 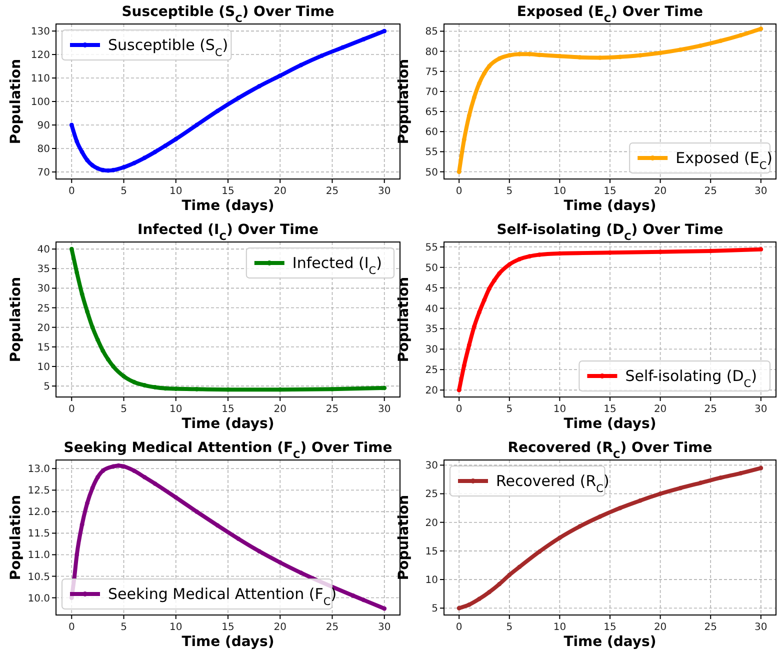 What do you see at coordinates (691, 378) in the screenshot?
I see `legend-label: Self-isolating (D$_{C}$)` at bounding box center [691, 378].